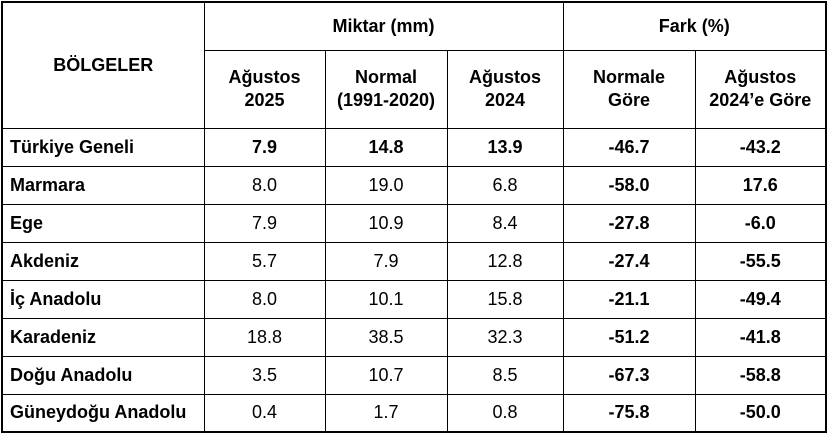 The width and height of the screenshot is (827, 433). What do you see at coordinates (629, 413) in the screenshot?
I see `value-cell: -75.8` at bounding box center [629, 413].